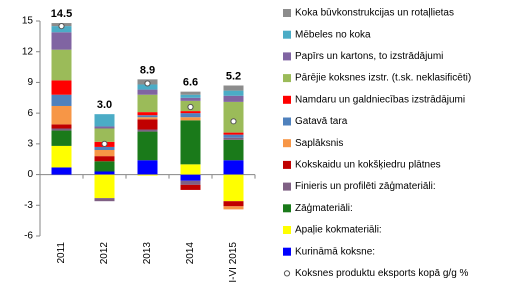  What do you see at coordinates (324, 207) in the screenshot?
I see `legend-label: Zāģmateriāli:` at bounding box center [324, 207].